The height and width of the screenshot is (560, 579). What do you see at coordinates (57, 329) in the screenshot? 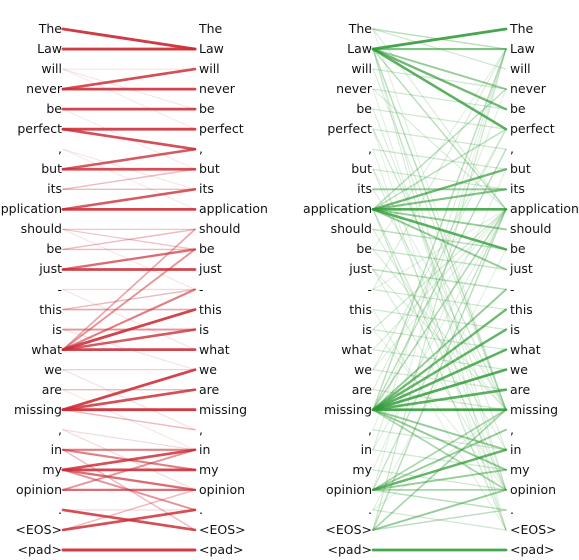
I see `red-source-token: is` at bounding box center [57, 329].